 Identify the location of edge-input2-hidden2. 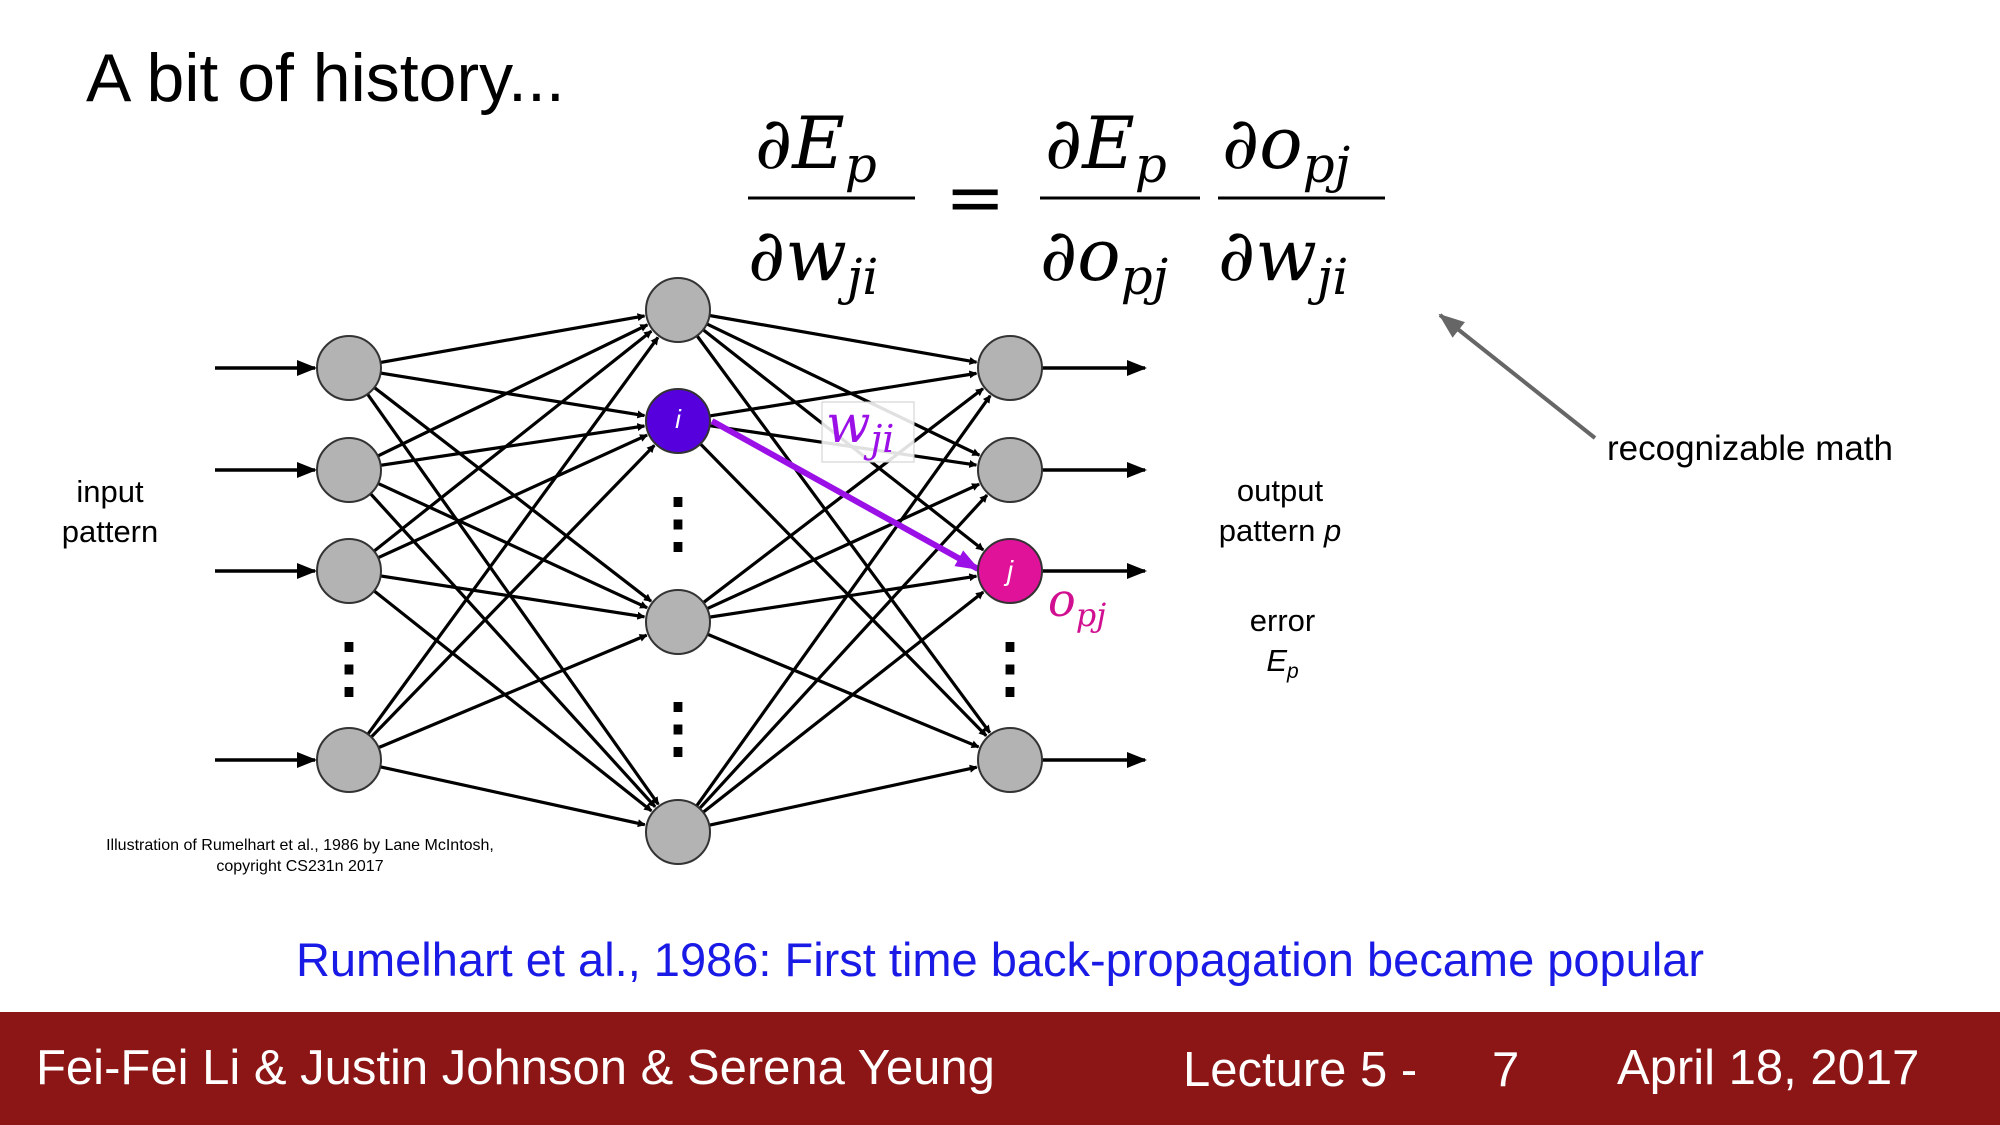
(513, 597).